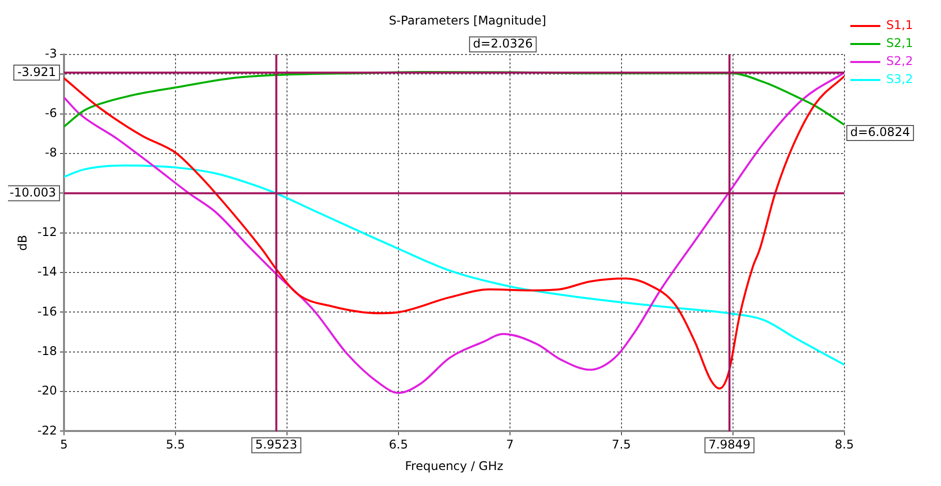  Describe the element at coordinates (503, 43) in the screenshot. I see `text: d=2.0326` at that location.